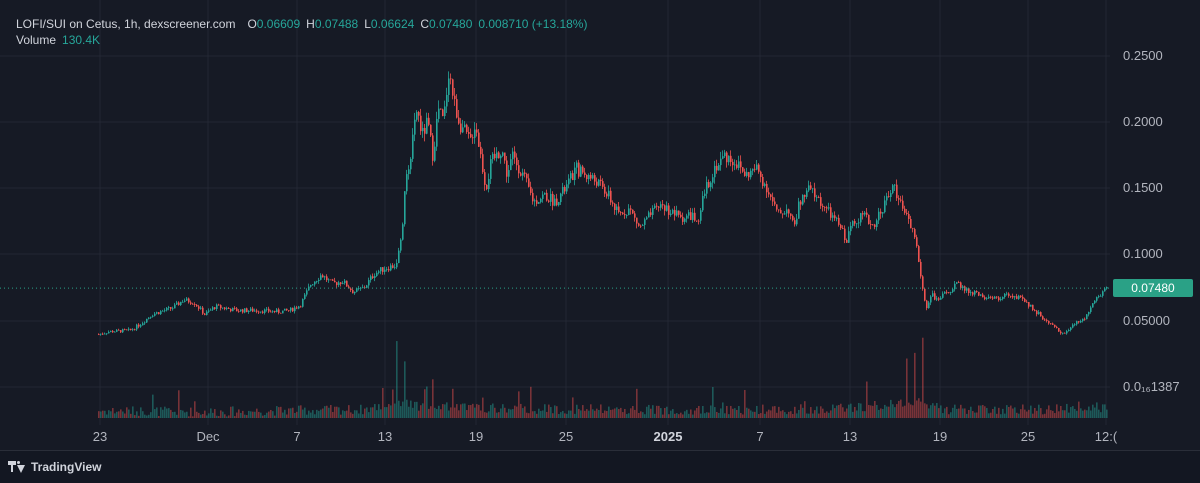  I want to click on low-value: 0.06624, so click(392, 24).